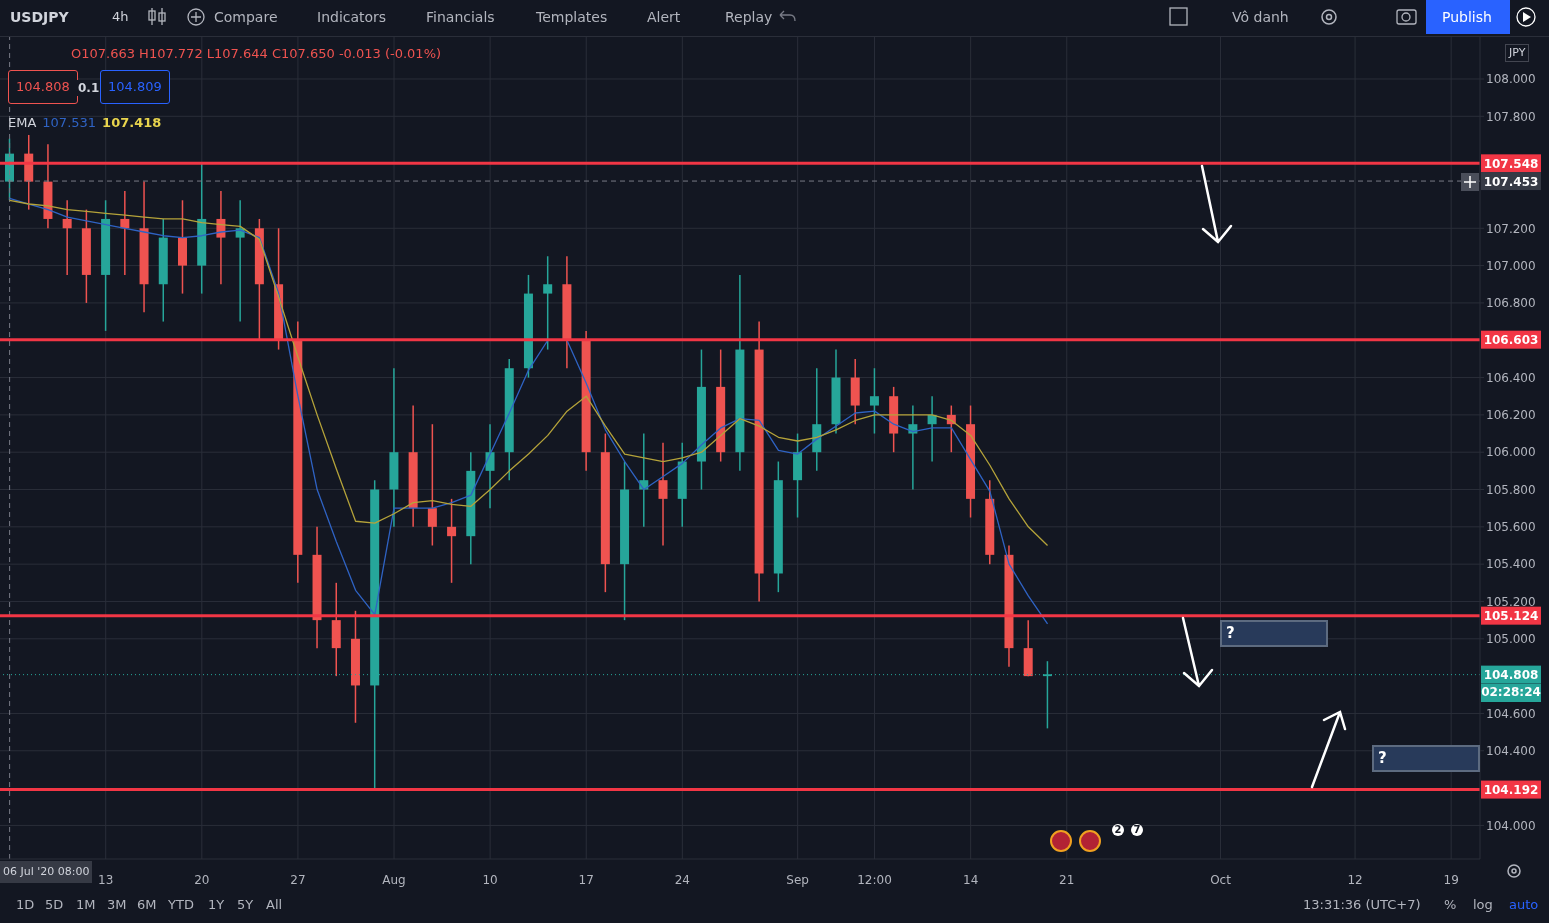 The height and width of the screenshot is (923, 1549). I want to click on annotation: 7, so click(1137, 830).